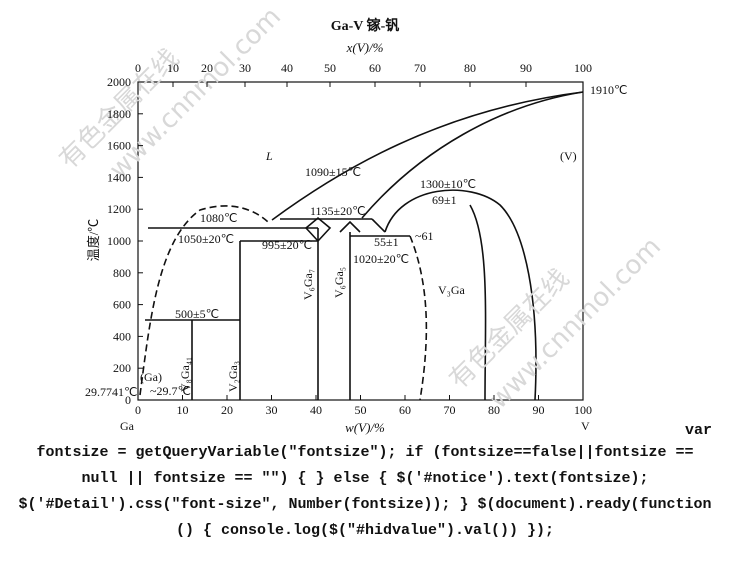 This screenshot has width=730, height=584. What do you see at coordinates (138, 68) in the screenshot?
I see `top-tick-label: 0` at bounding box center [138, 68].